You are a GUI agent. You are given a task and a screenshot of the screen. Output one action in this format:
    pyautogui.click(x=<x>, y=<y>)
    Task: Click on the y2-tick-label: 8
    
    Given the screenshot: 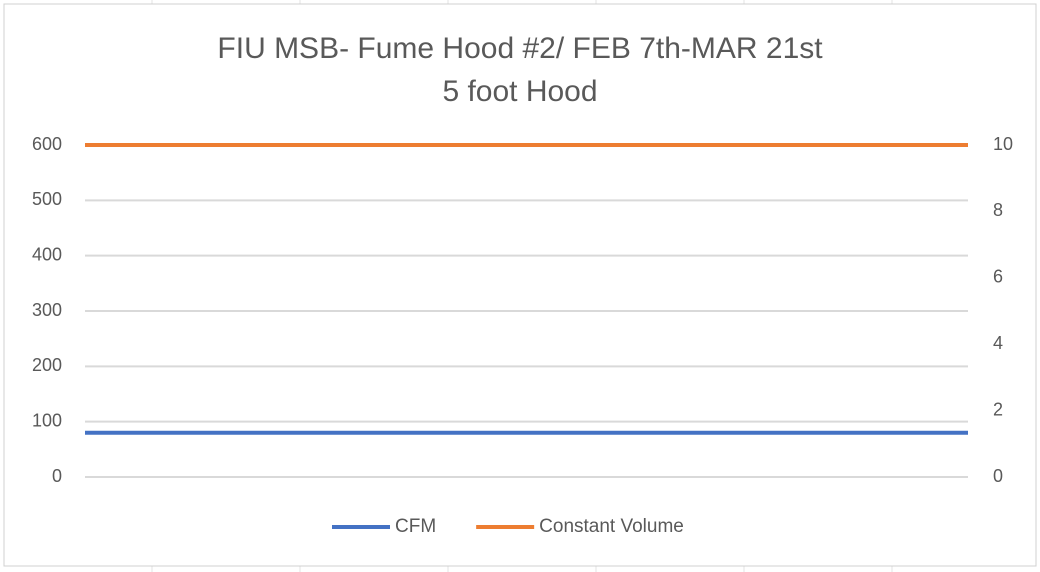 What is the action you would take?
    pyautogui.click(x=998, y=210)
    